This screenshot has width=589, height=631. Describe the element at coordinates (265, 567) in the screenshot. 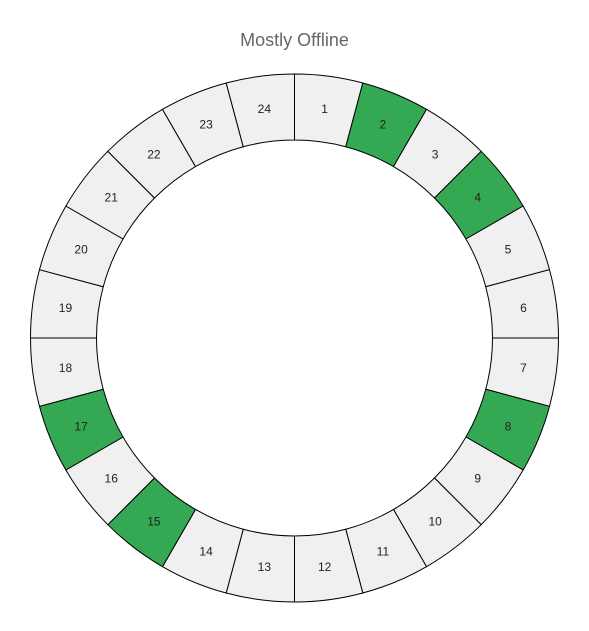

I see `slice-label-13: 13` at that location.